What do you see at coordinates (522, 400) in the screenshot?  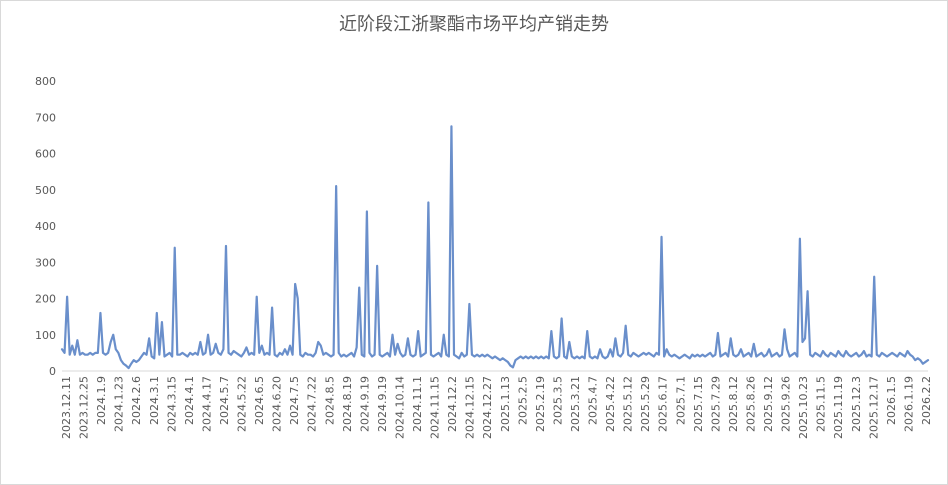 I see `x-tick-label: 2025.2.5` at bounding box center [522, 400].